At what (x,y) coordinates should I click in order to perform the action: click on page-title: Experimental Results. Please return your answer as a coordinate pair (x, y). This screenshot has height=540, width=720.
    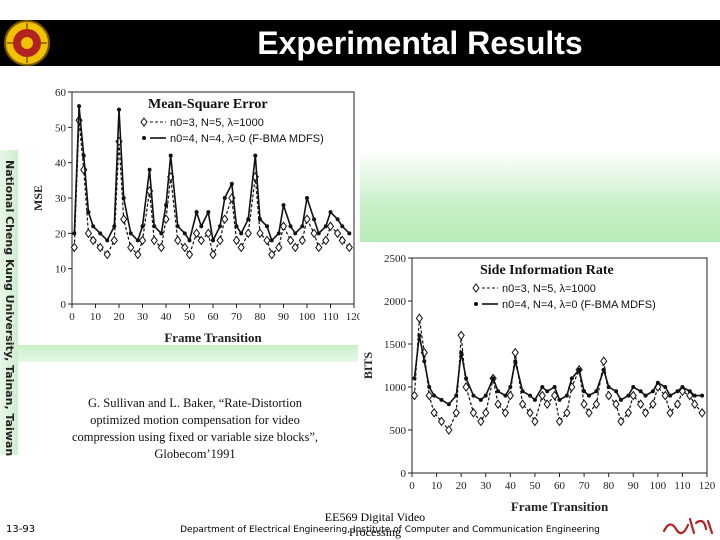
    Looking at the image, I should click on (420, 43).